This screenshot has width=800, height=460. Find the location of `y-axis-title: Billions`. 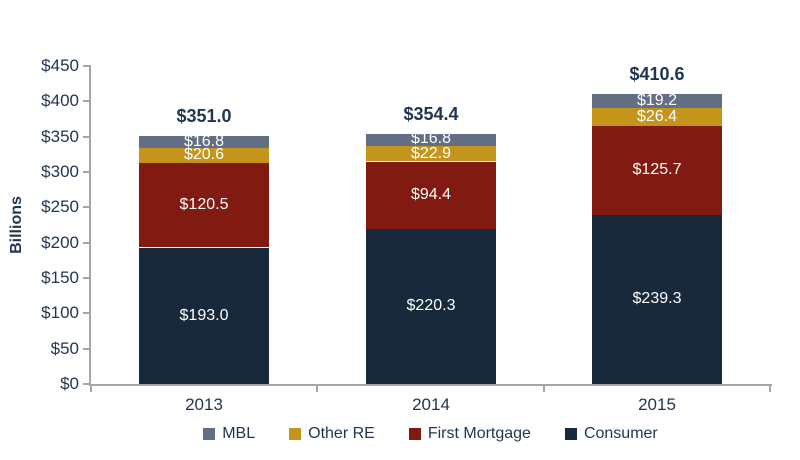

y-axis-title: Billions is located at coordinates (16, 225).